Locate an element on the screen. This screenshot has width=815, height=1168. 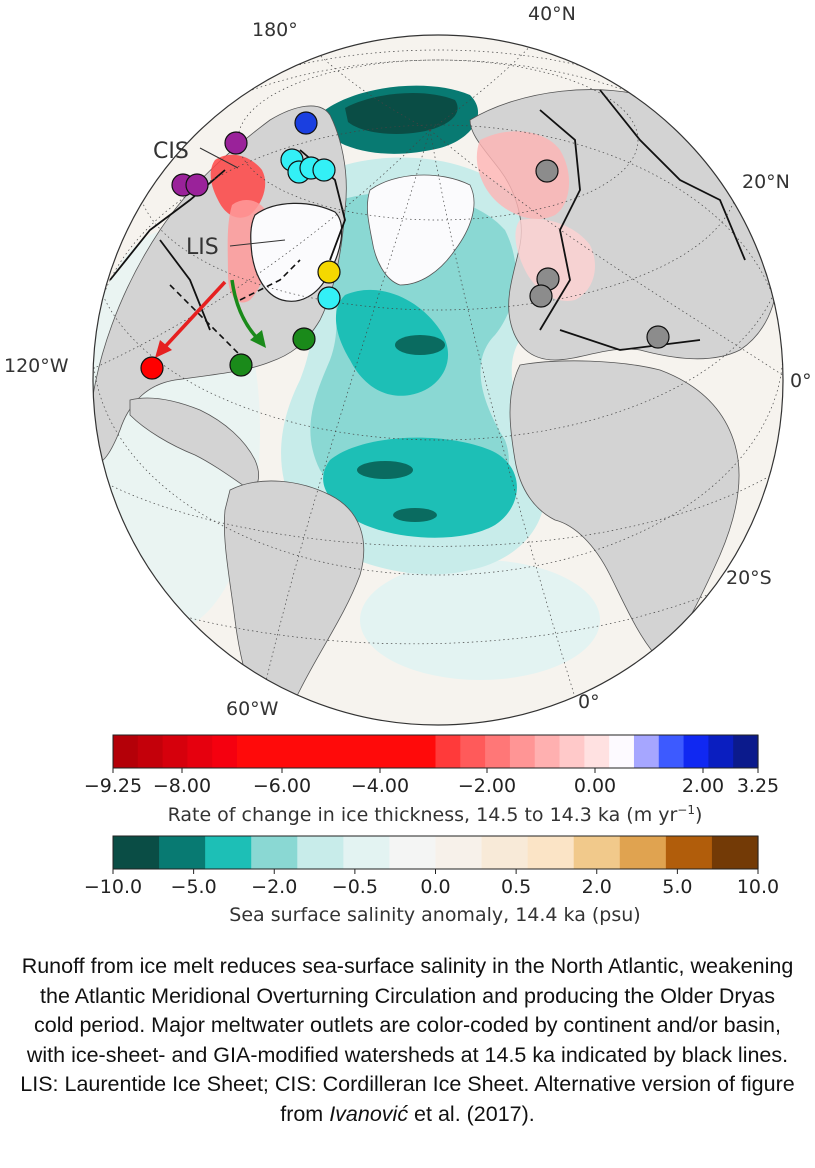
outlet-blue is located at coordinates (306, 123).